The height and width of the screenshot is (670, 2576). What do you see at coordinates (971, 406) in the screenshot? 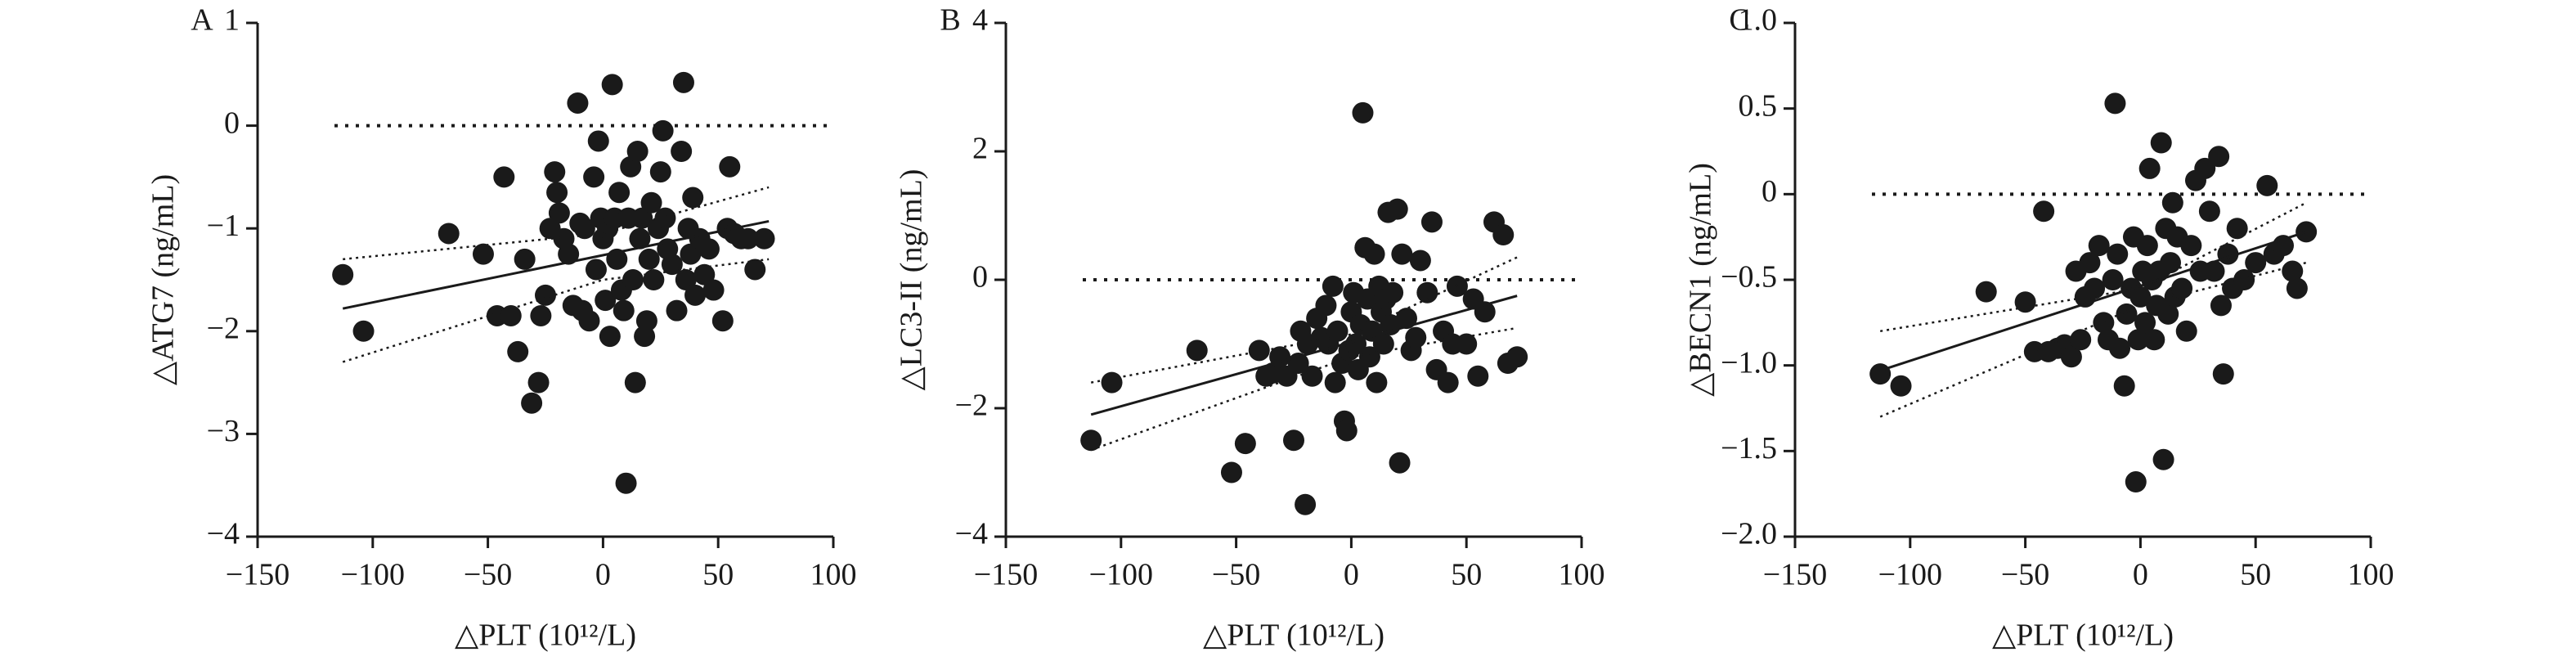
I see `y-tick-label: −2` at bounding box center [971, 406].